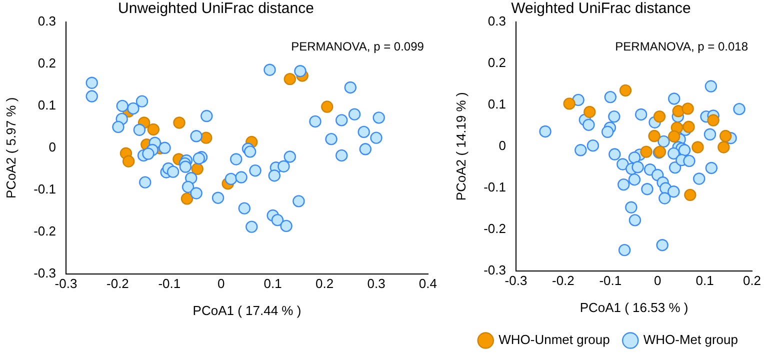  Describe the element at coordinates (247, 310) in the screenshot. I see `x-axis-title: PCoA1 ( 17.44 % )` at that location.